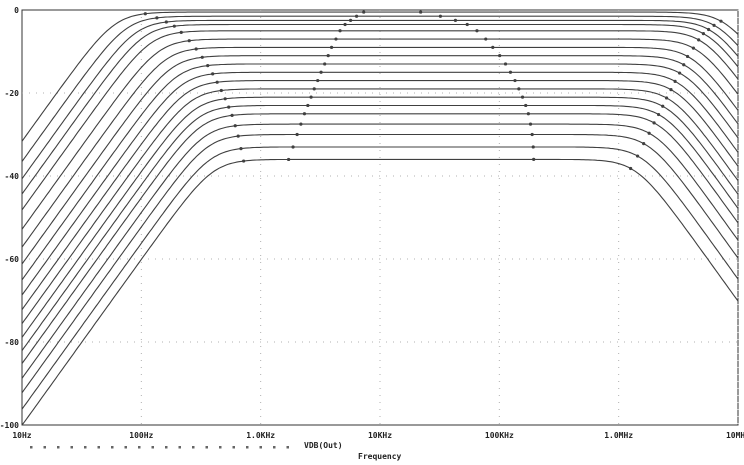 This screenshot has width=744, height=465. Describe the element at coordinates (323, 445) in the screenshot. I see `trace-expression-label: VDB(Out)` at that location.